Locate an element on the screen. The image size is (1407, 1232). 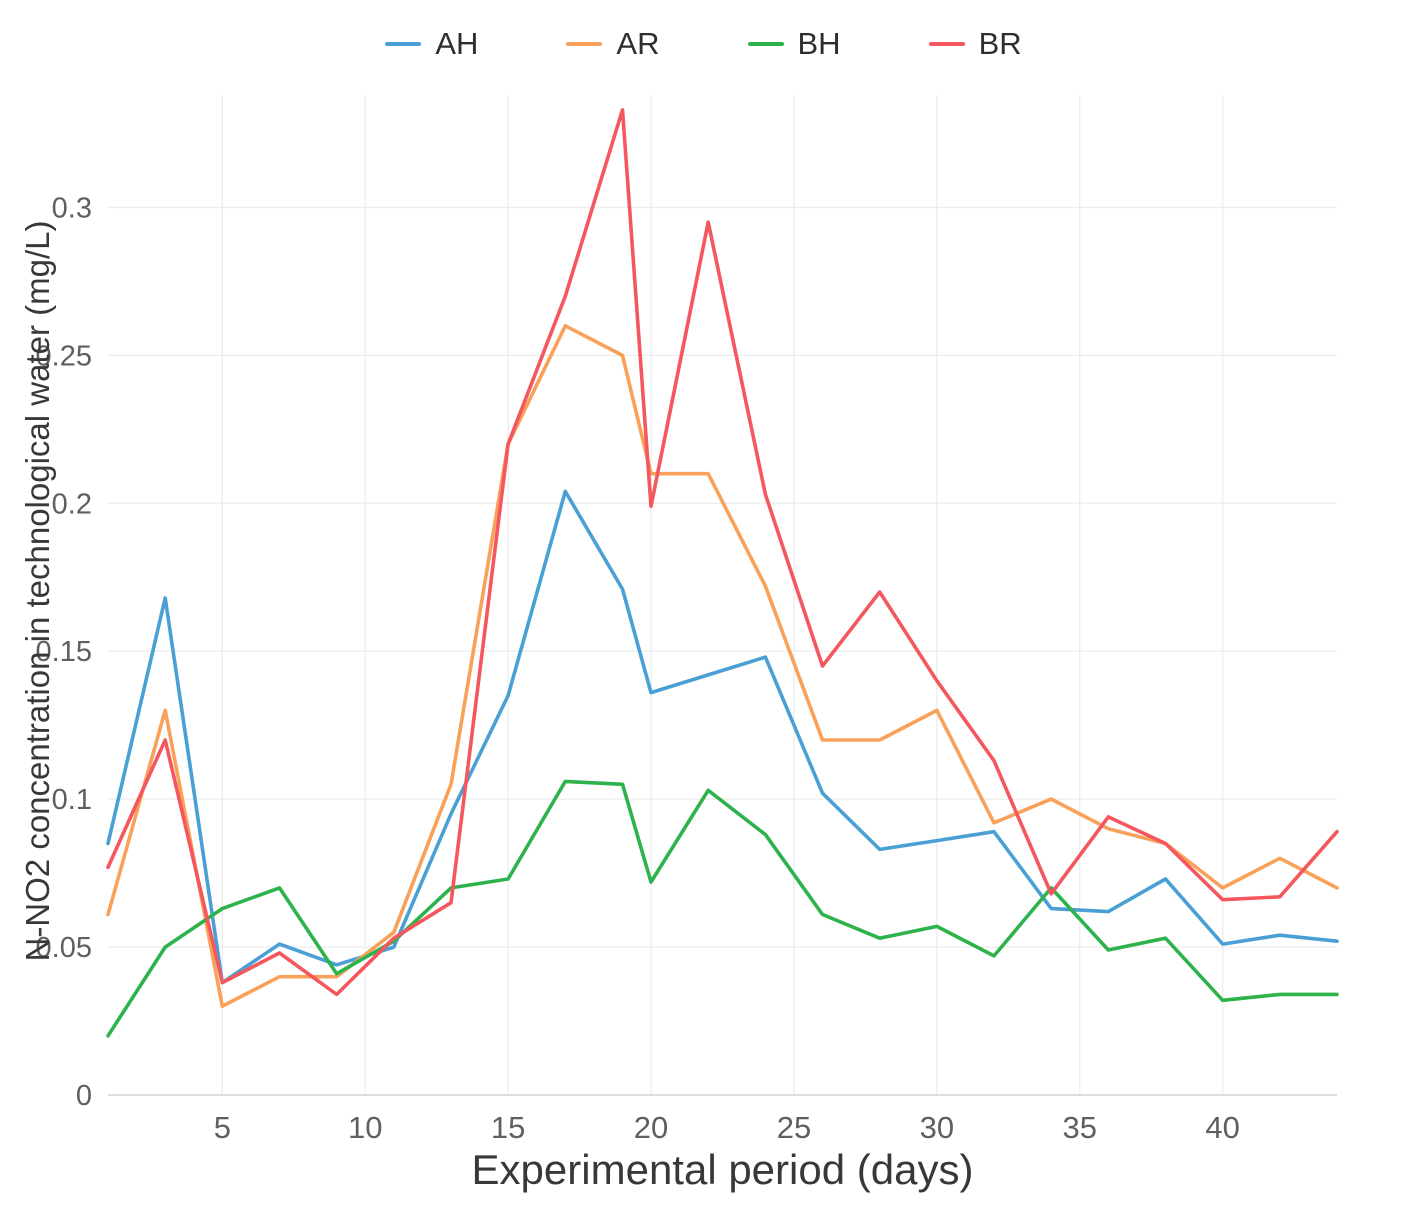
legend-item-AH: AH is located at coordinates (431, 44).